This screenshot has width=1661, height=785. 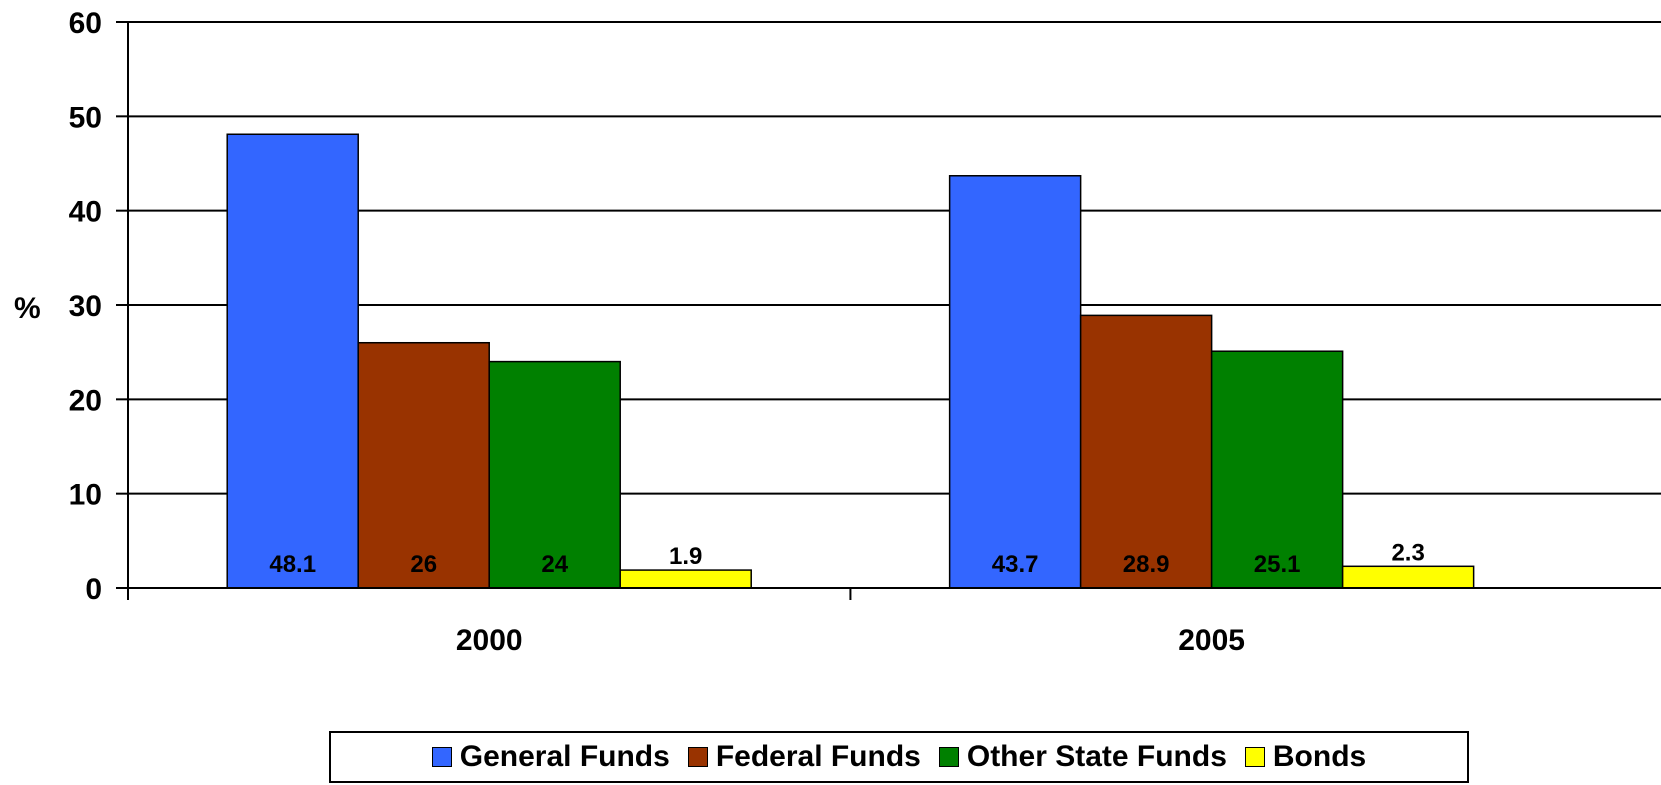 I want to click on legend-label: General Funds, so click(x=564, y=756).